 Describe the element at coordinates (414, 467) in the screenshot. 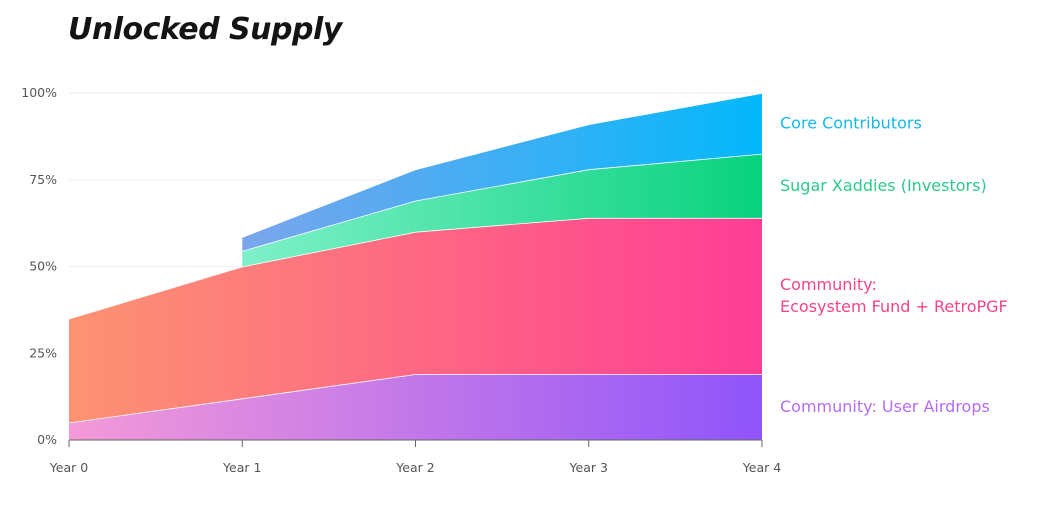

I see `x-tick-label: Year 2` at that location.